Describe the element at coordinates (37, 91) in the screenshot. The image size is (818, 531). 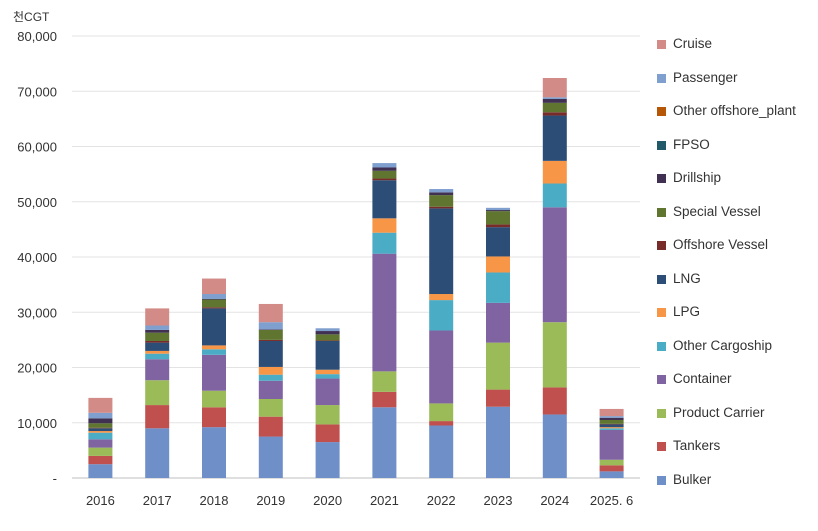
I see `y-tick-label: 70,000` at that location.